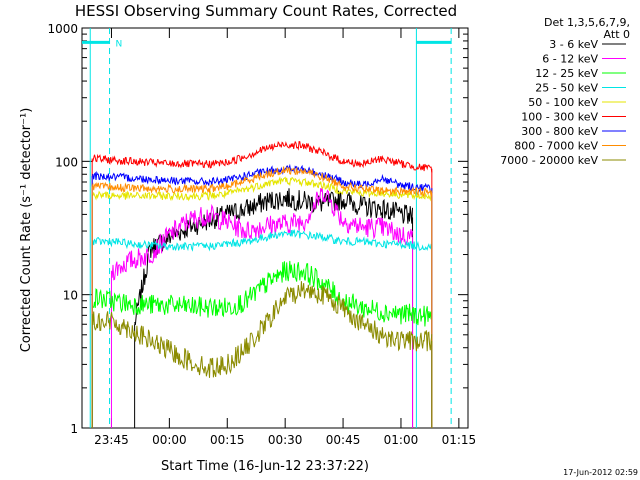 Image resolution: width=640 pixels, height=480 pixels. I want to click on legend-entry-label: 50 - 100 keV, so click(563, 102).